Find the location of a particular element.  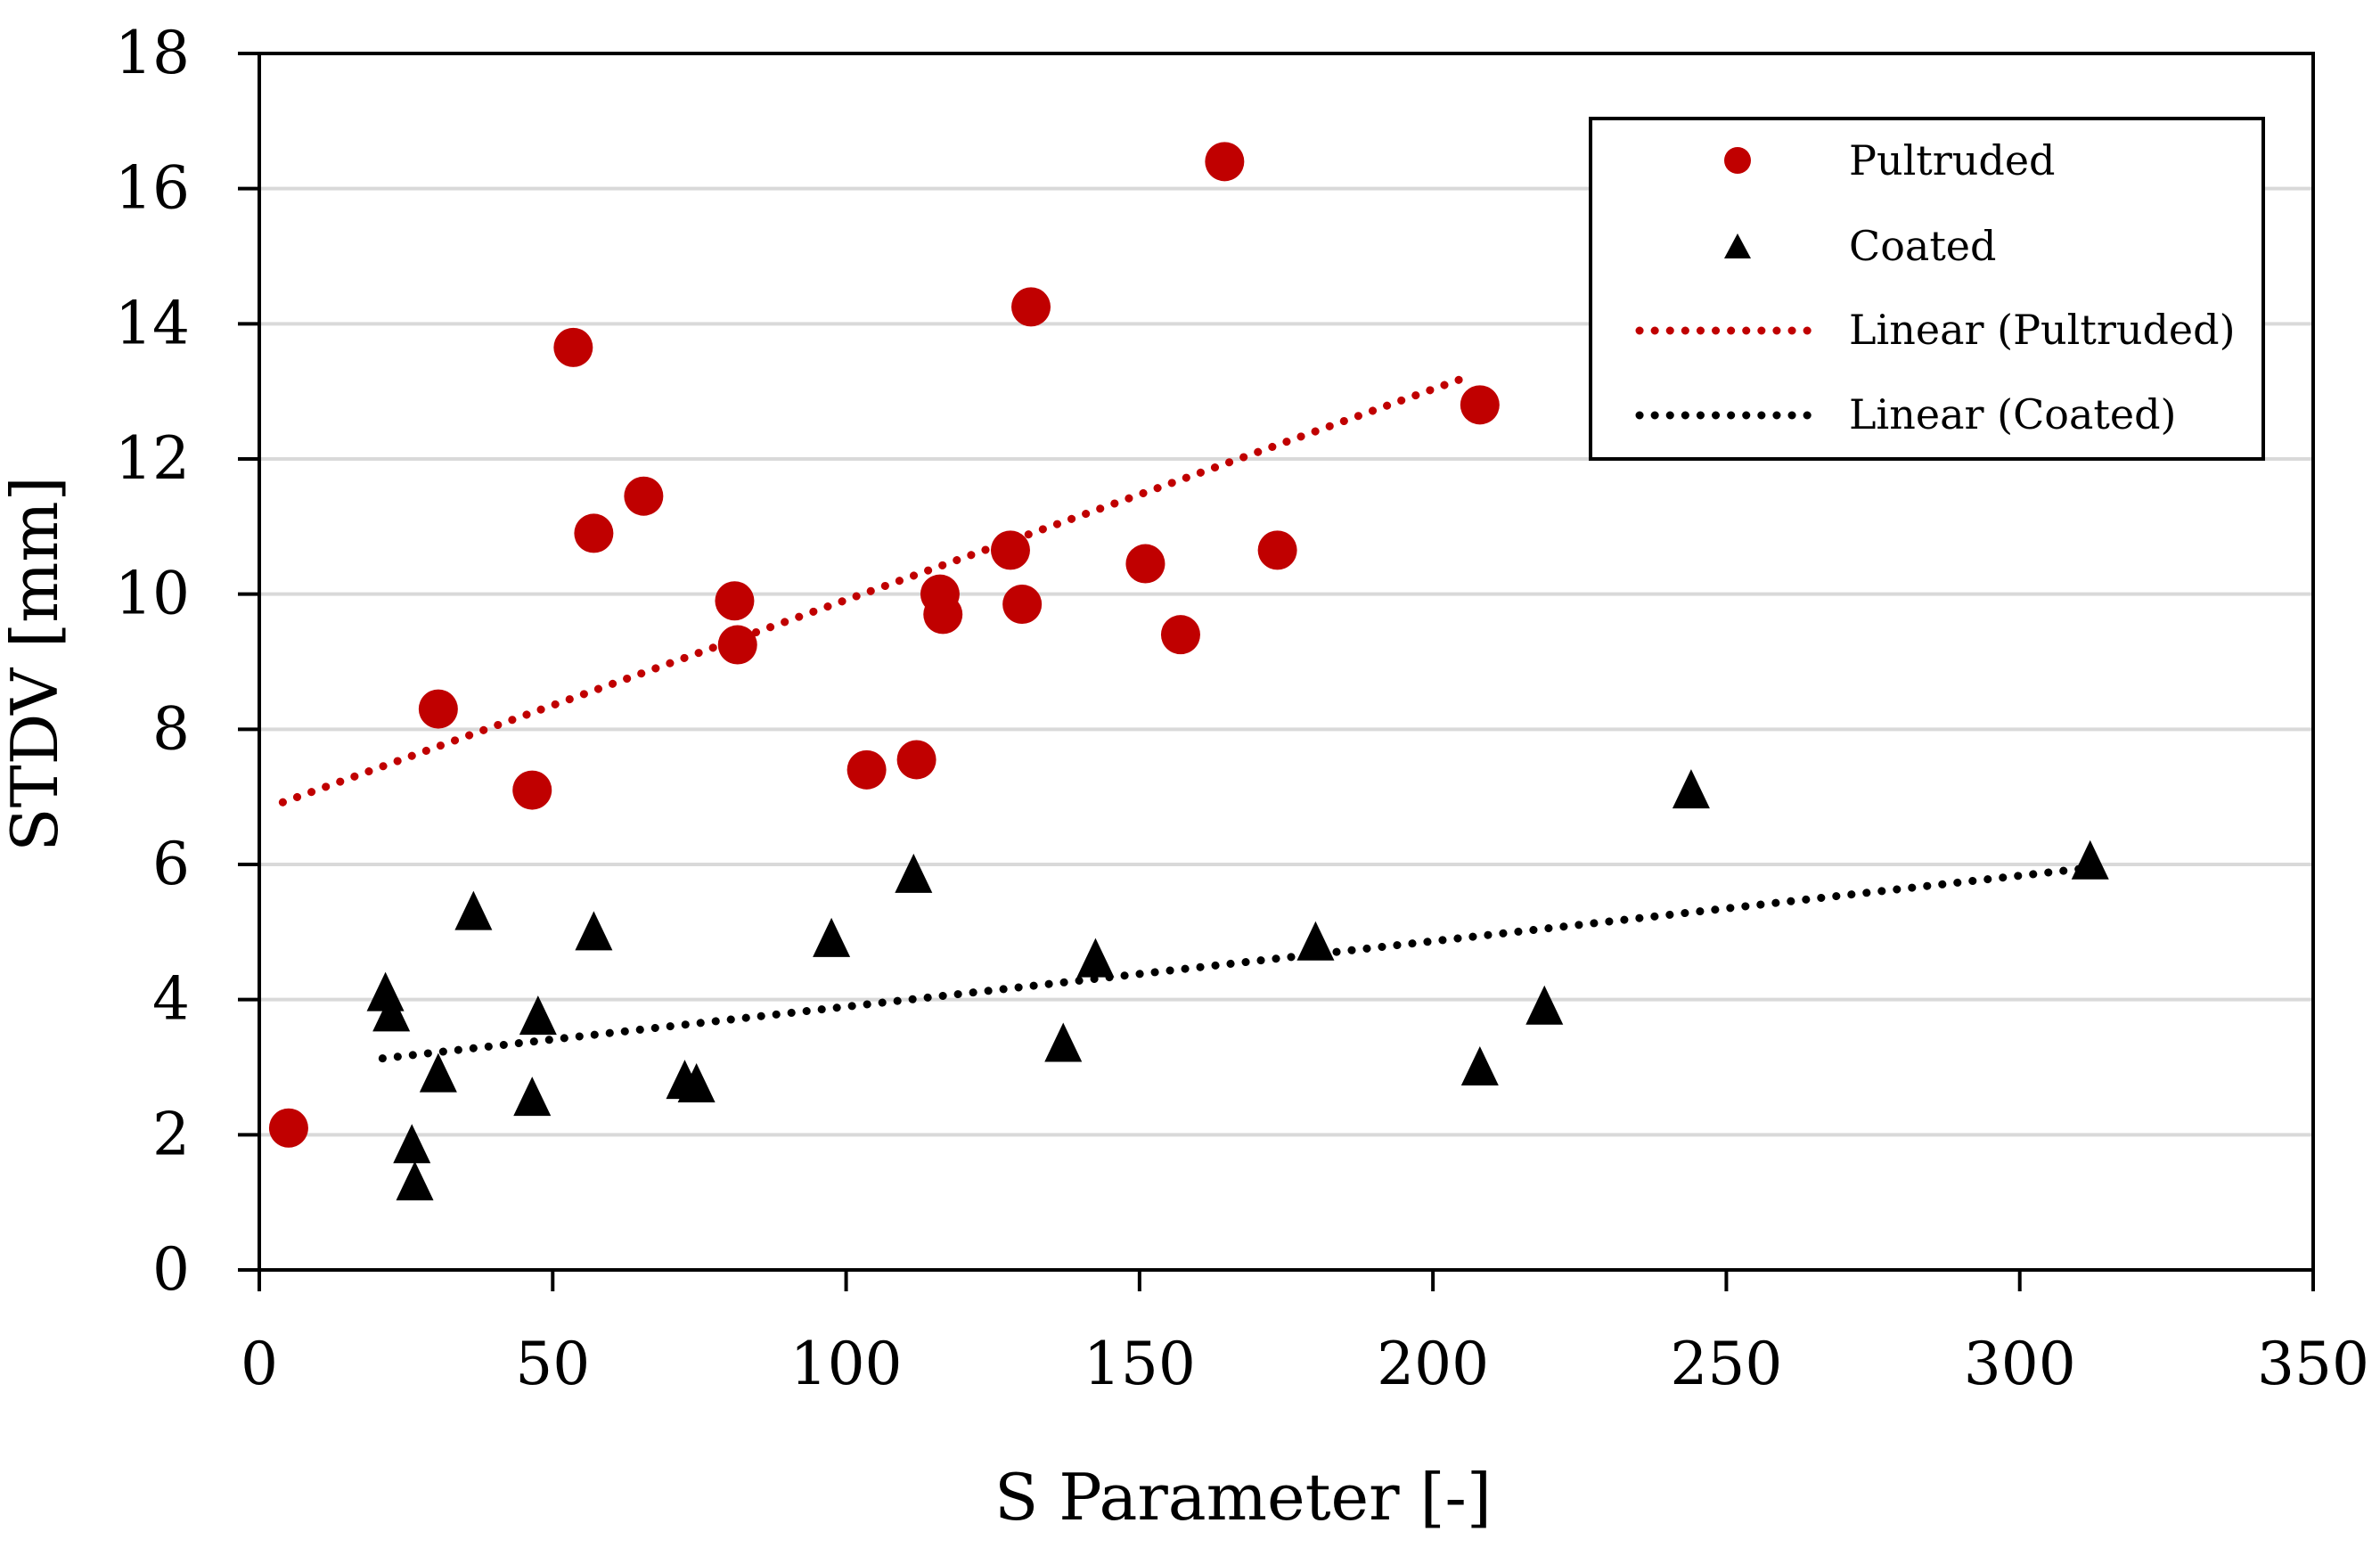

x-tick-label-300: 300 is located at coordinates (2020, 1364).